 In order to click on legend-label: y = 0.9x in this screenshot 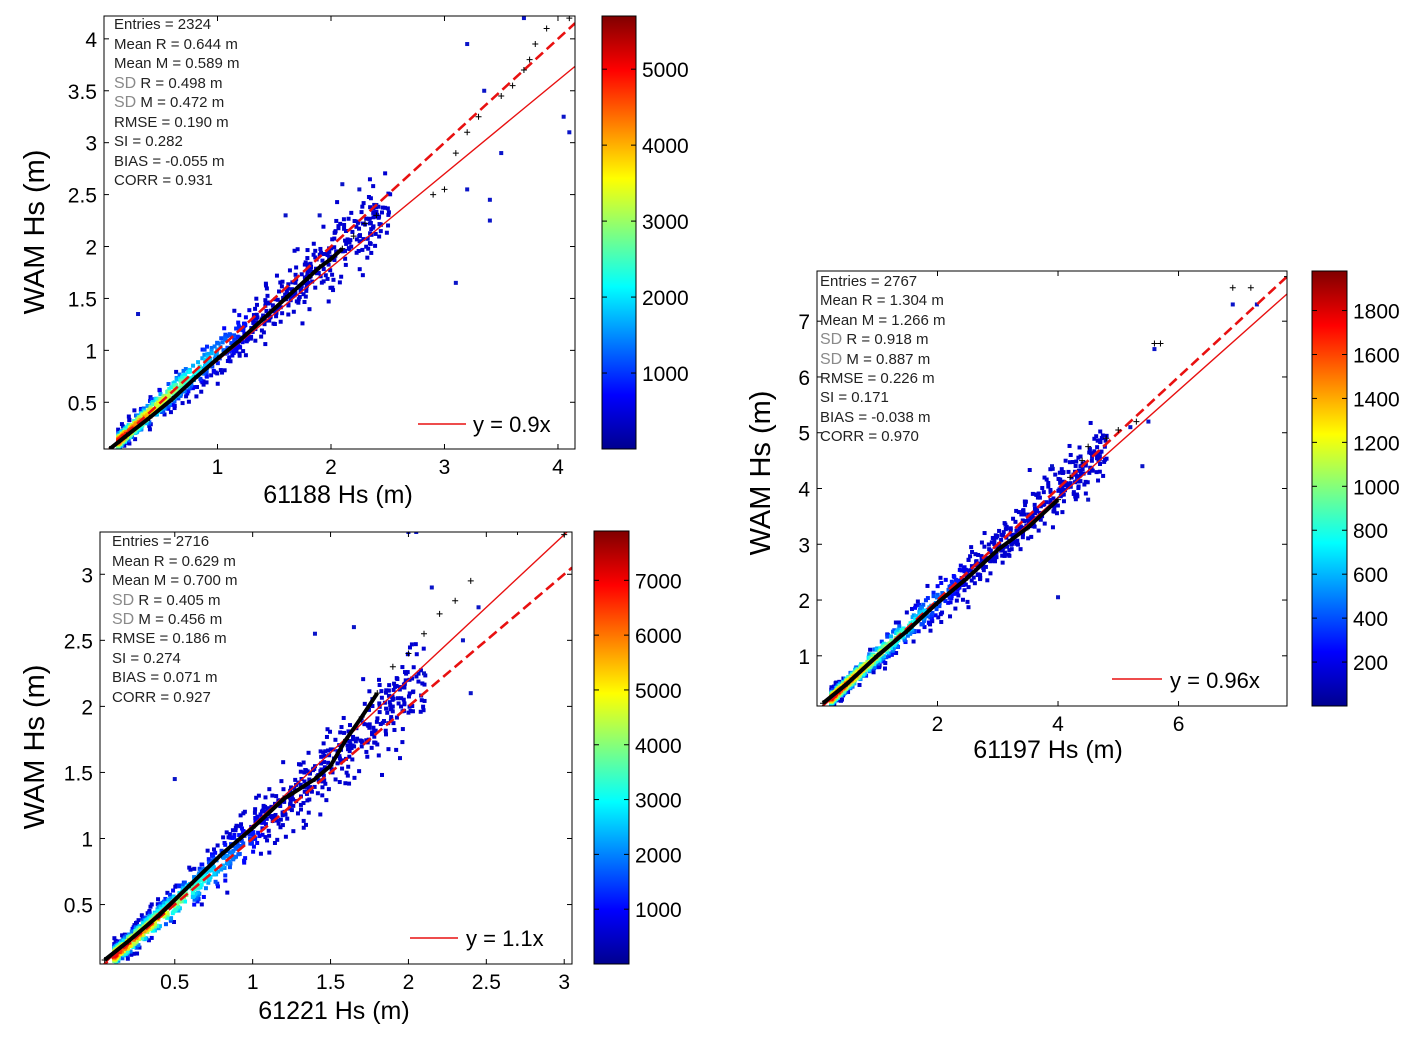, I will do `click(512, 424)`.